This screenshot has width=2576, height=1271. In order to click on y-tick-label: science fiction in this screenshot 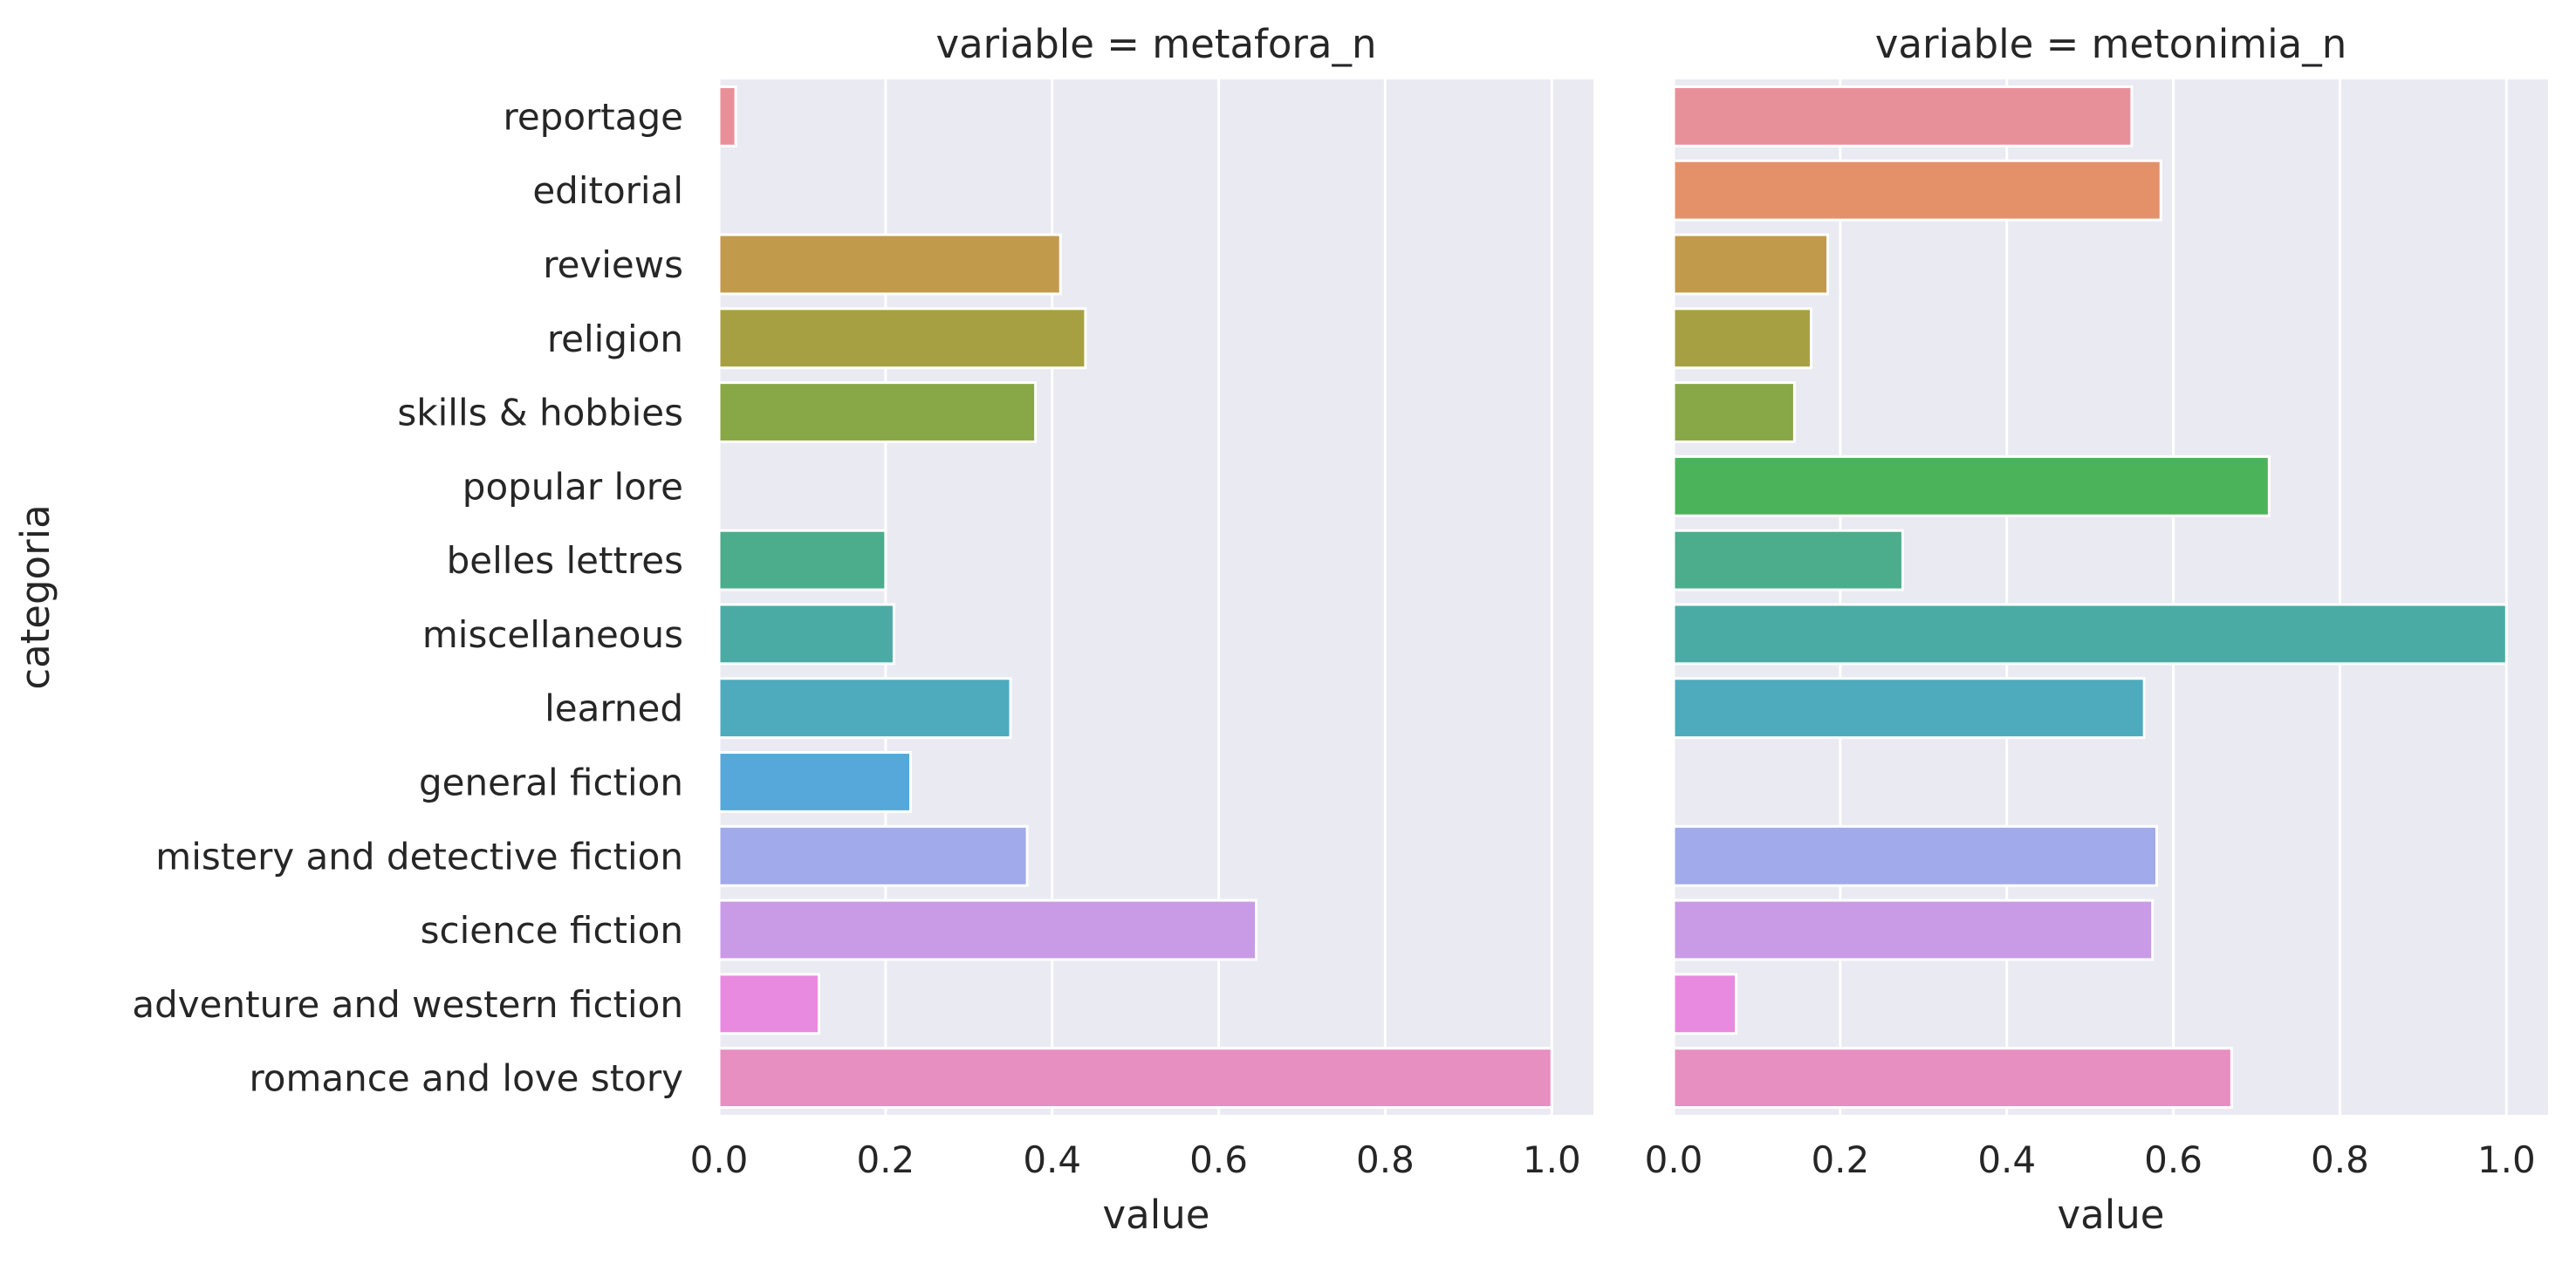, I will do `click(552, 930)`.